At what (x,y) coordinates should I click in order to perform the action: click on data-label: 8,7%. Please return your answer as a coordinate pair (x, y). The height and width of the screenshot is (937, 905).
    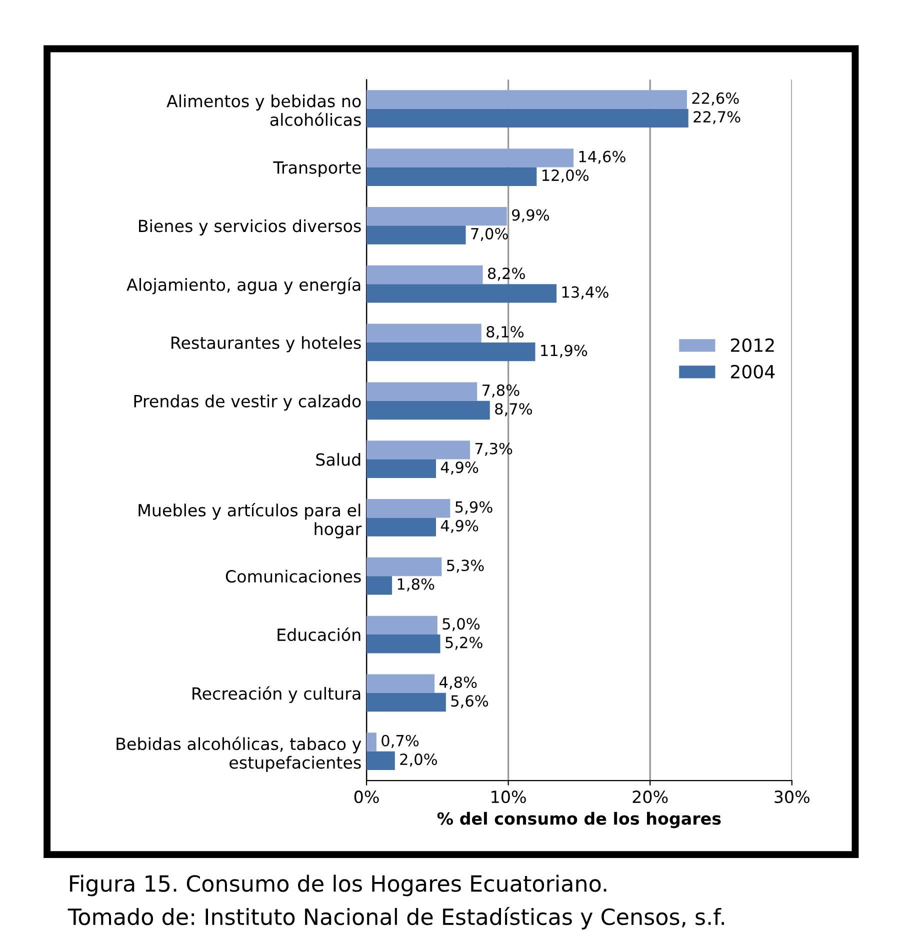
    Looking at the image, I should click on (513, 409).